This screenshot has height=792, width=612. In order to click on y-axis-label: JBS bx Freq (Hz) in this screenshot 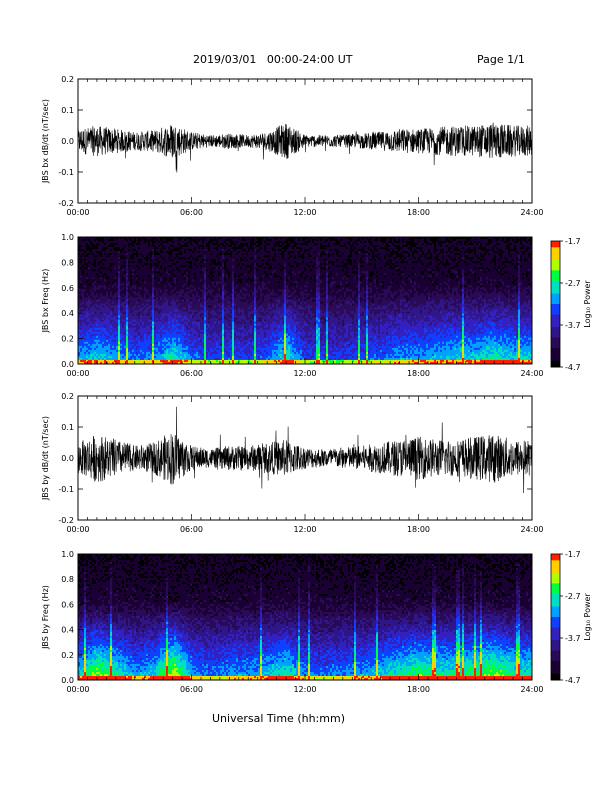, I will do `click(45, 301)`.